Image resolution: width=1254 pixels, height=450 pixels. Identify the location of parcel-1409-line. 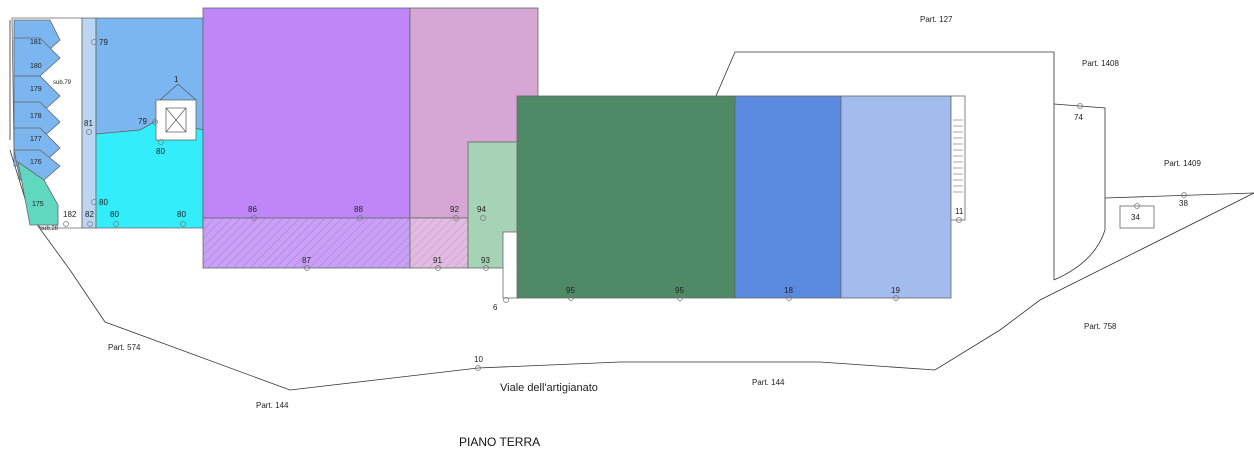
(1179, 195).